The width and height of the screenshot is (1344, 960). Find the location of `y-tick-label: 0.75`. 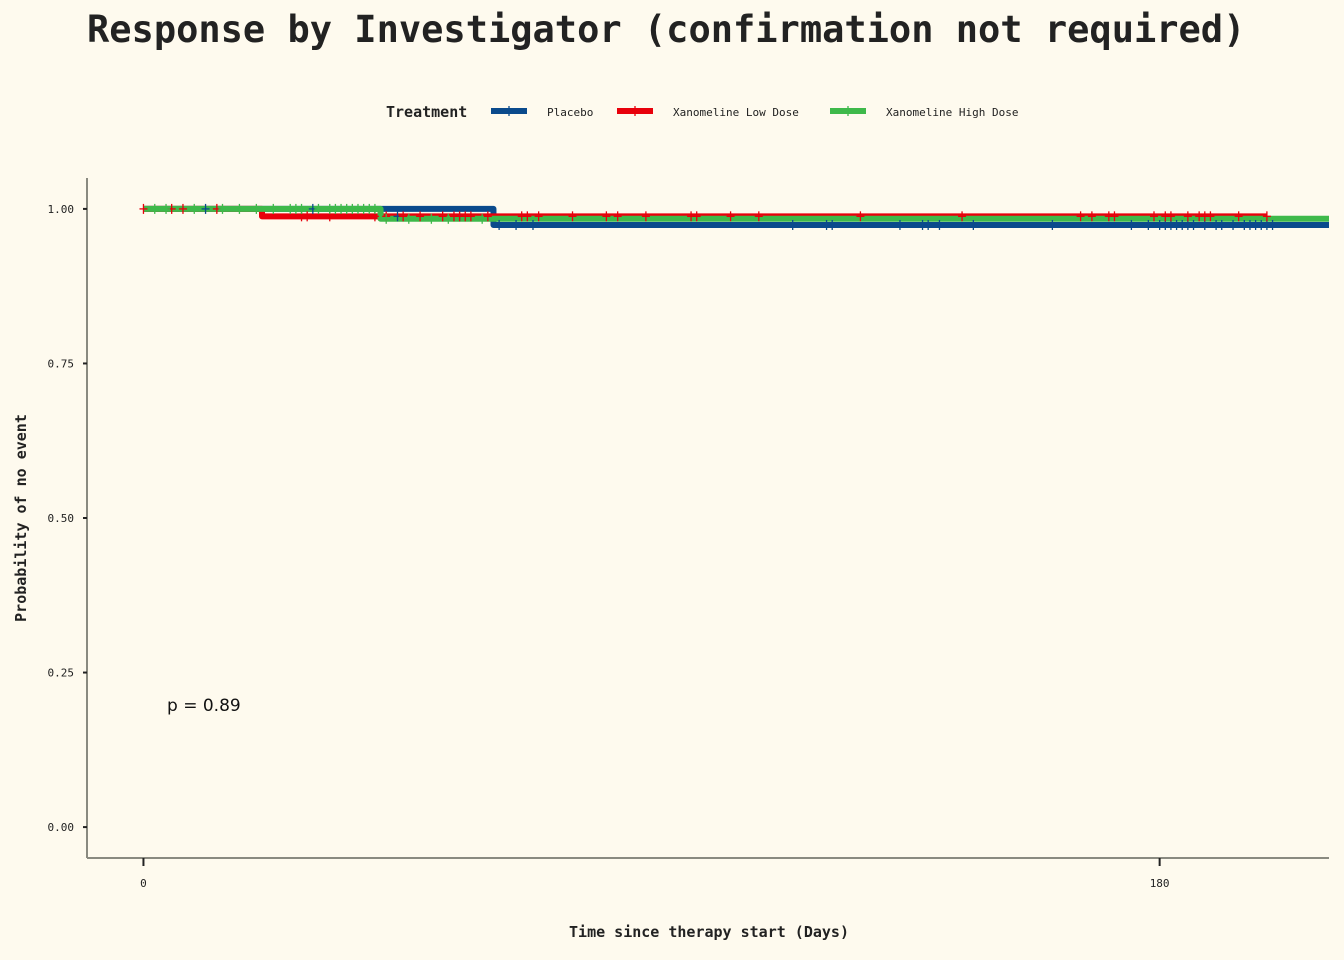

y-tick-label: 0.75 is located at coordinates (61, 363).